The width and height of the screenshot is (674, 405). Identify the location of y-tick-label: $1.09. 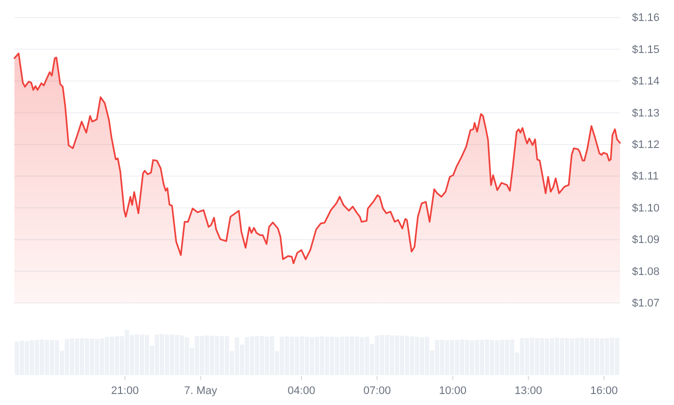
(646, 240).